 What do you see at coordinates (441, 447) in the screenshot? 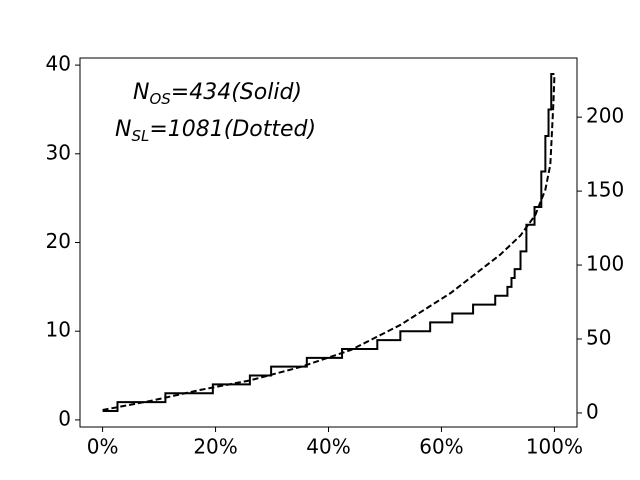
I see `x-tick-label: 60%` at bounding box center [441, 447].